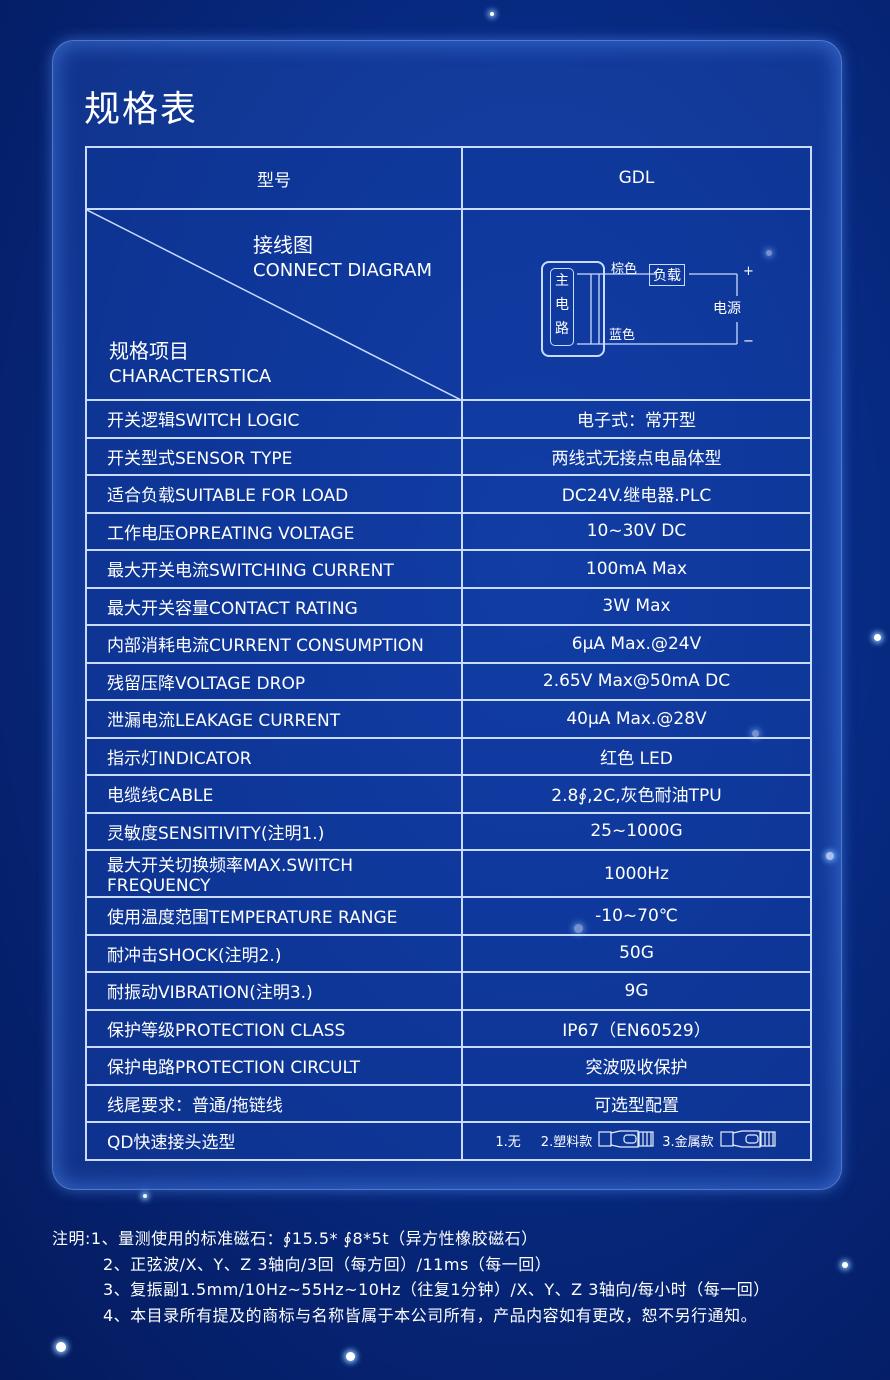 This screenshot has height=1380, width=890. Describe the element at coordinates (274, 1103) in the screenshot. I see `spec-label: 线尾要求：普通/拖链线` at that location.